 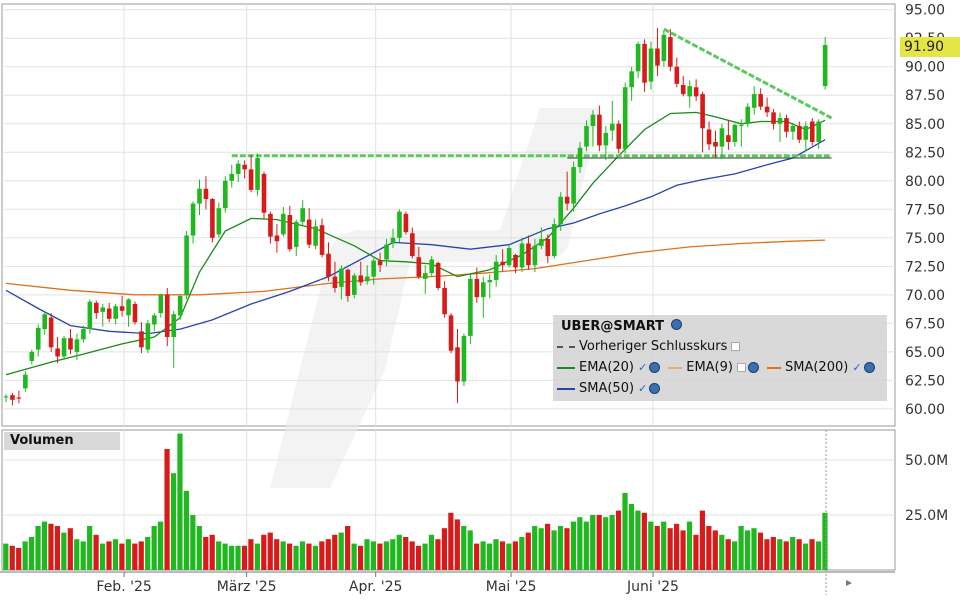 I want to click on price-tick-label: 77.50, so click(x=925, y=210).